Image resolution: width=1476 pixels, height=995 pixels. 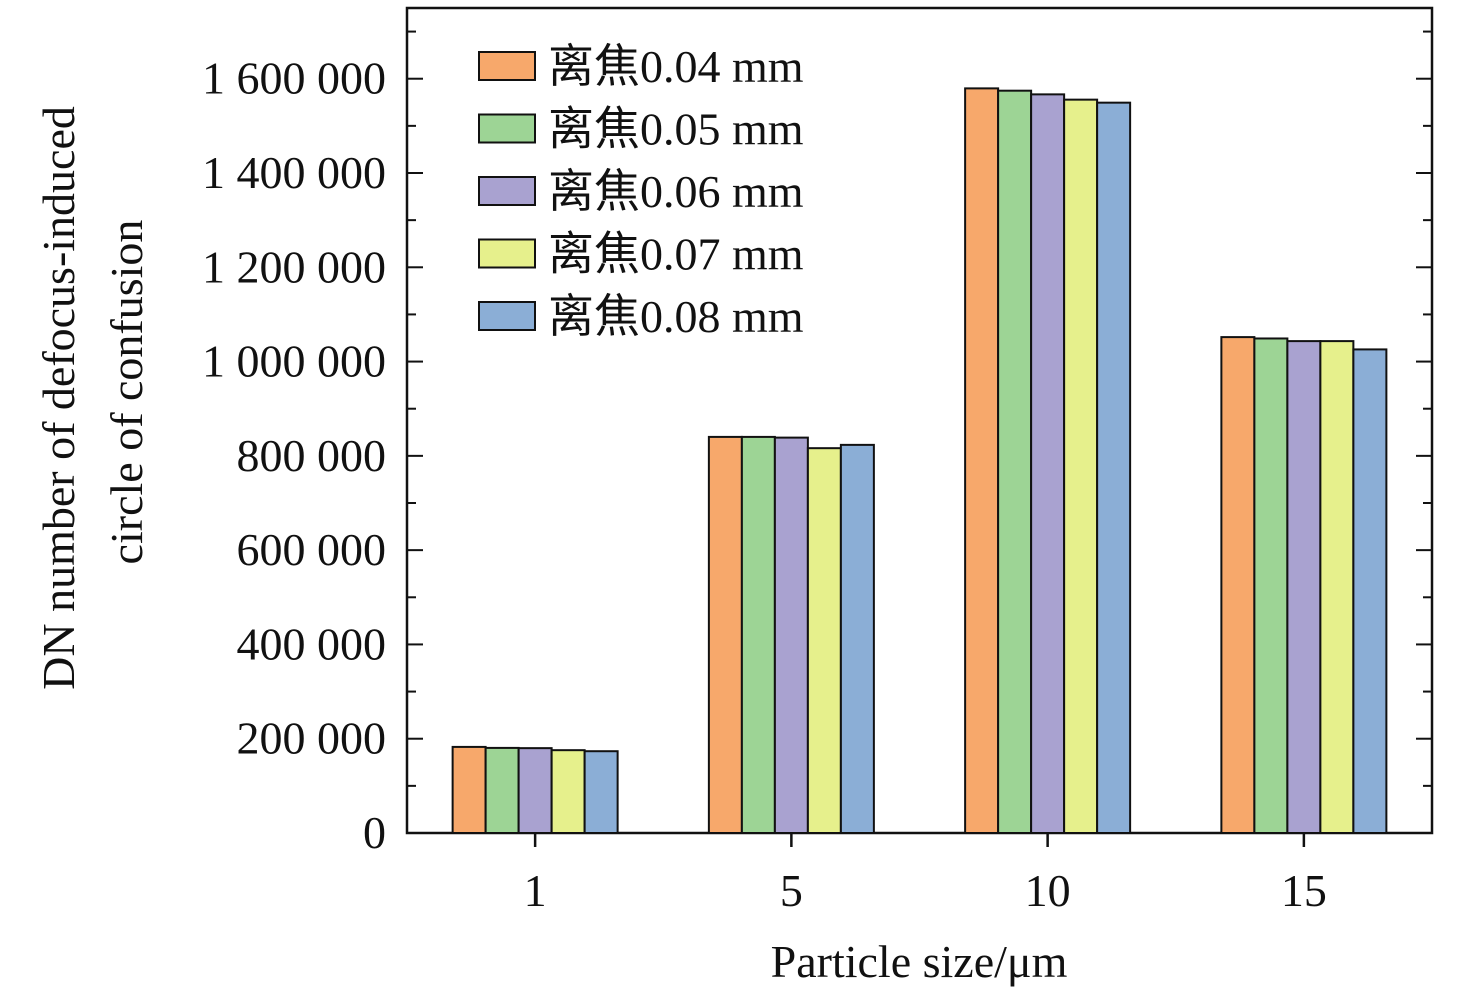 I want to click on y-tick-label: 600 000, so click(x=312, y=549).